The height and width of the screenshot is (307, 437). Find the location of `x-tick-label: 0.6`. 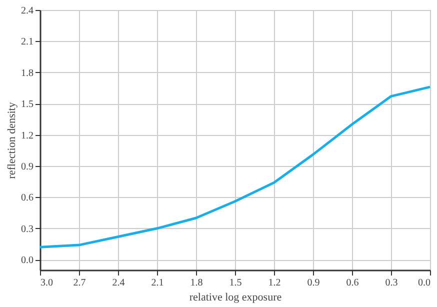

x-tick-label: 0.6 is located at coordinates (352, 283).